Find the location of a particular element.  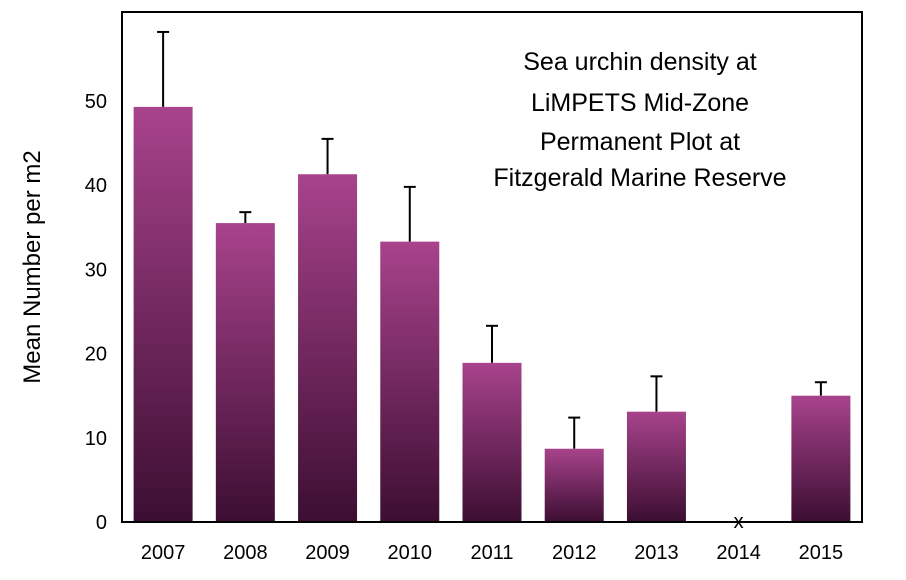

bar-2013 is located at coordinates (656, 466).